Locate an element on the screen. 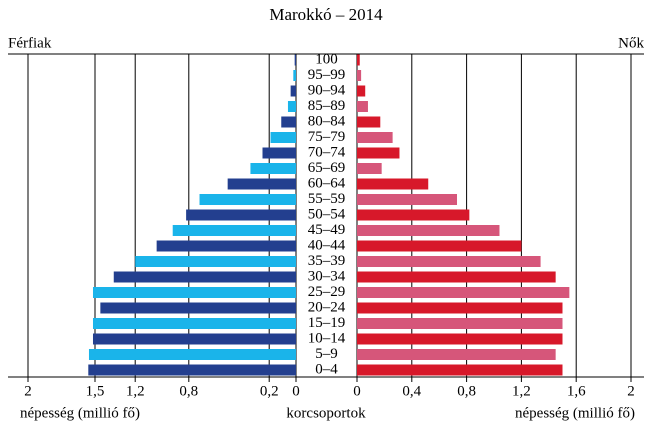 Image resolution: width=652 pixels, height=433 pixels. x-left-tick-label: 2 is located at coordinates (28, 391).